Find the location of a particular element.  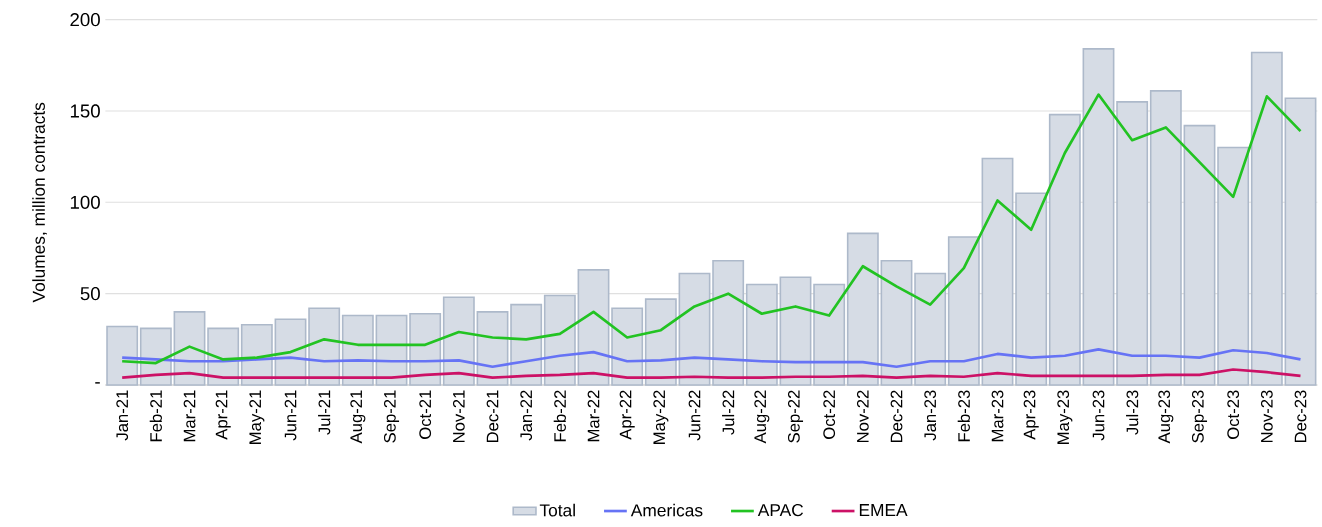

x-tick-label: Oct-23 is located at coordinates (1233, 414).